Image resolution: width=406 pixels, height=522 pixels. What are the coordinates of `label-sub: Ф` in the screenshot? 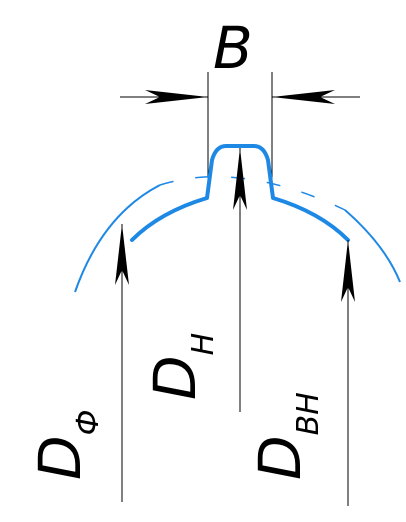 It's located at (88, 423).